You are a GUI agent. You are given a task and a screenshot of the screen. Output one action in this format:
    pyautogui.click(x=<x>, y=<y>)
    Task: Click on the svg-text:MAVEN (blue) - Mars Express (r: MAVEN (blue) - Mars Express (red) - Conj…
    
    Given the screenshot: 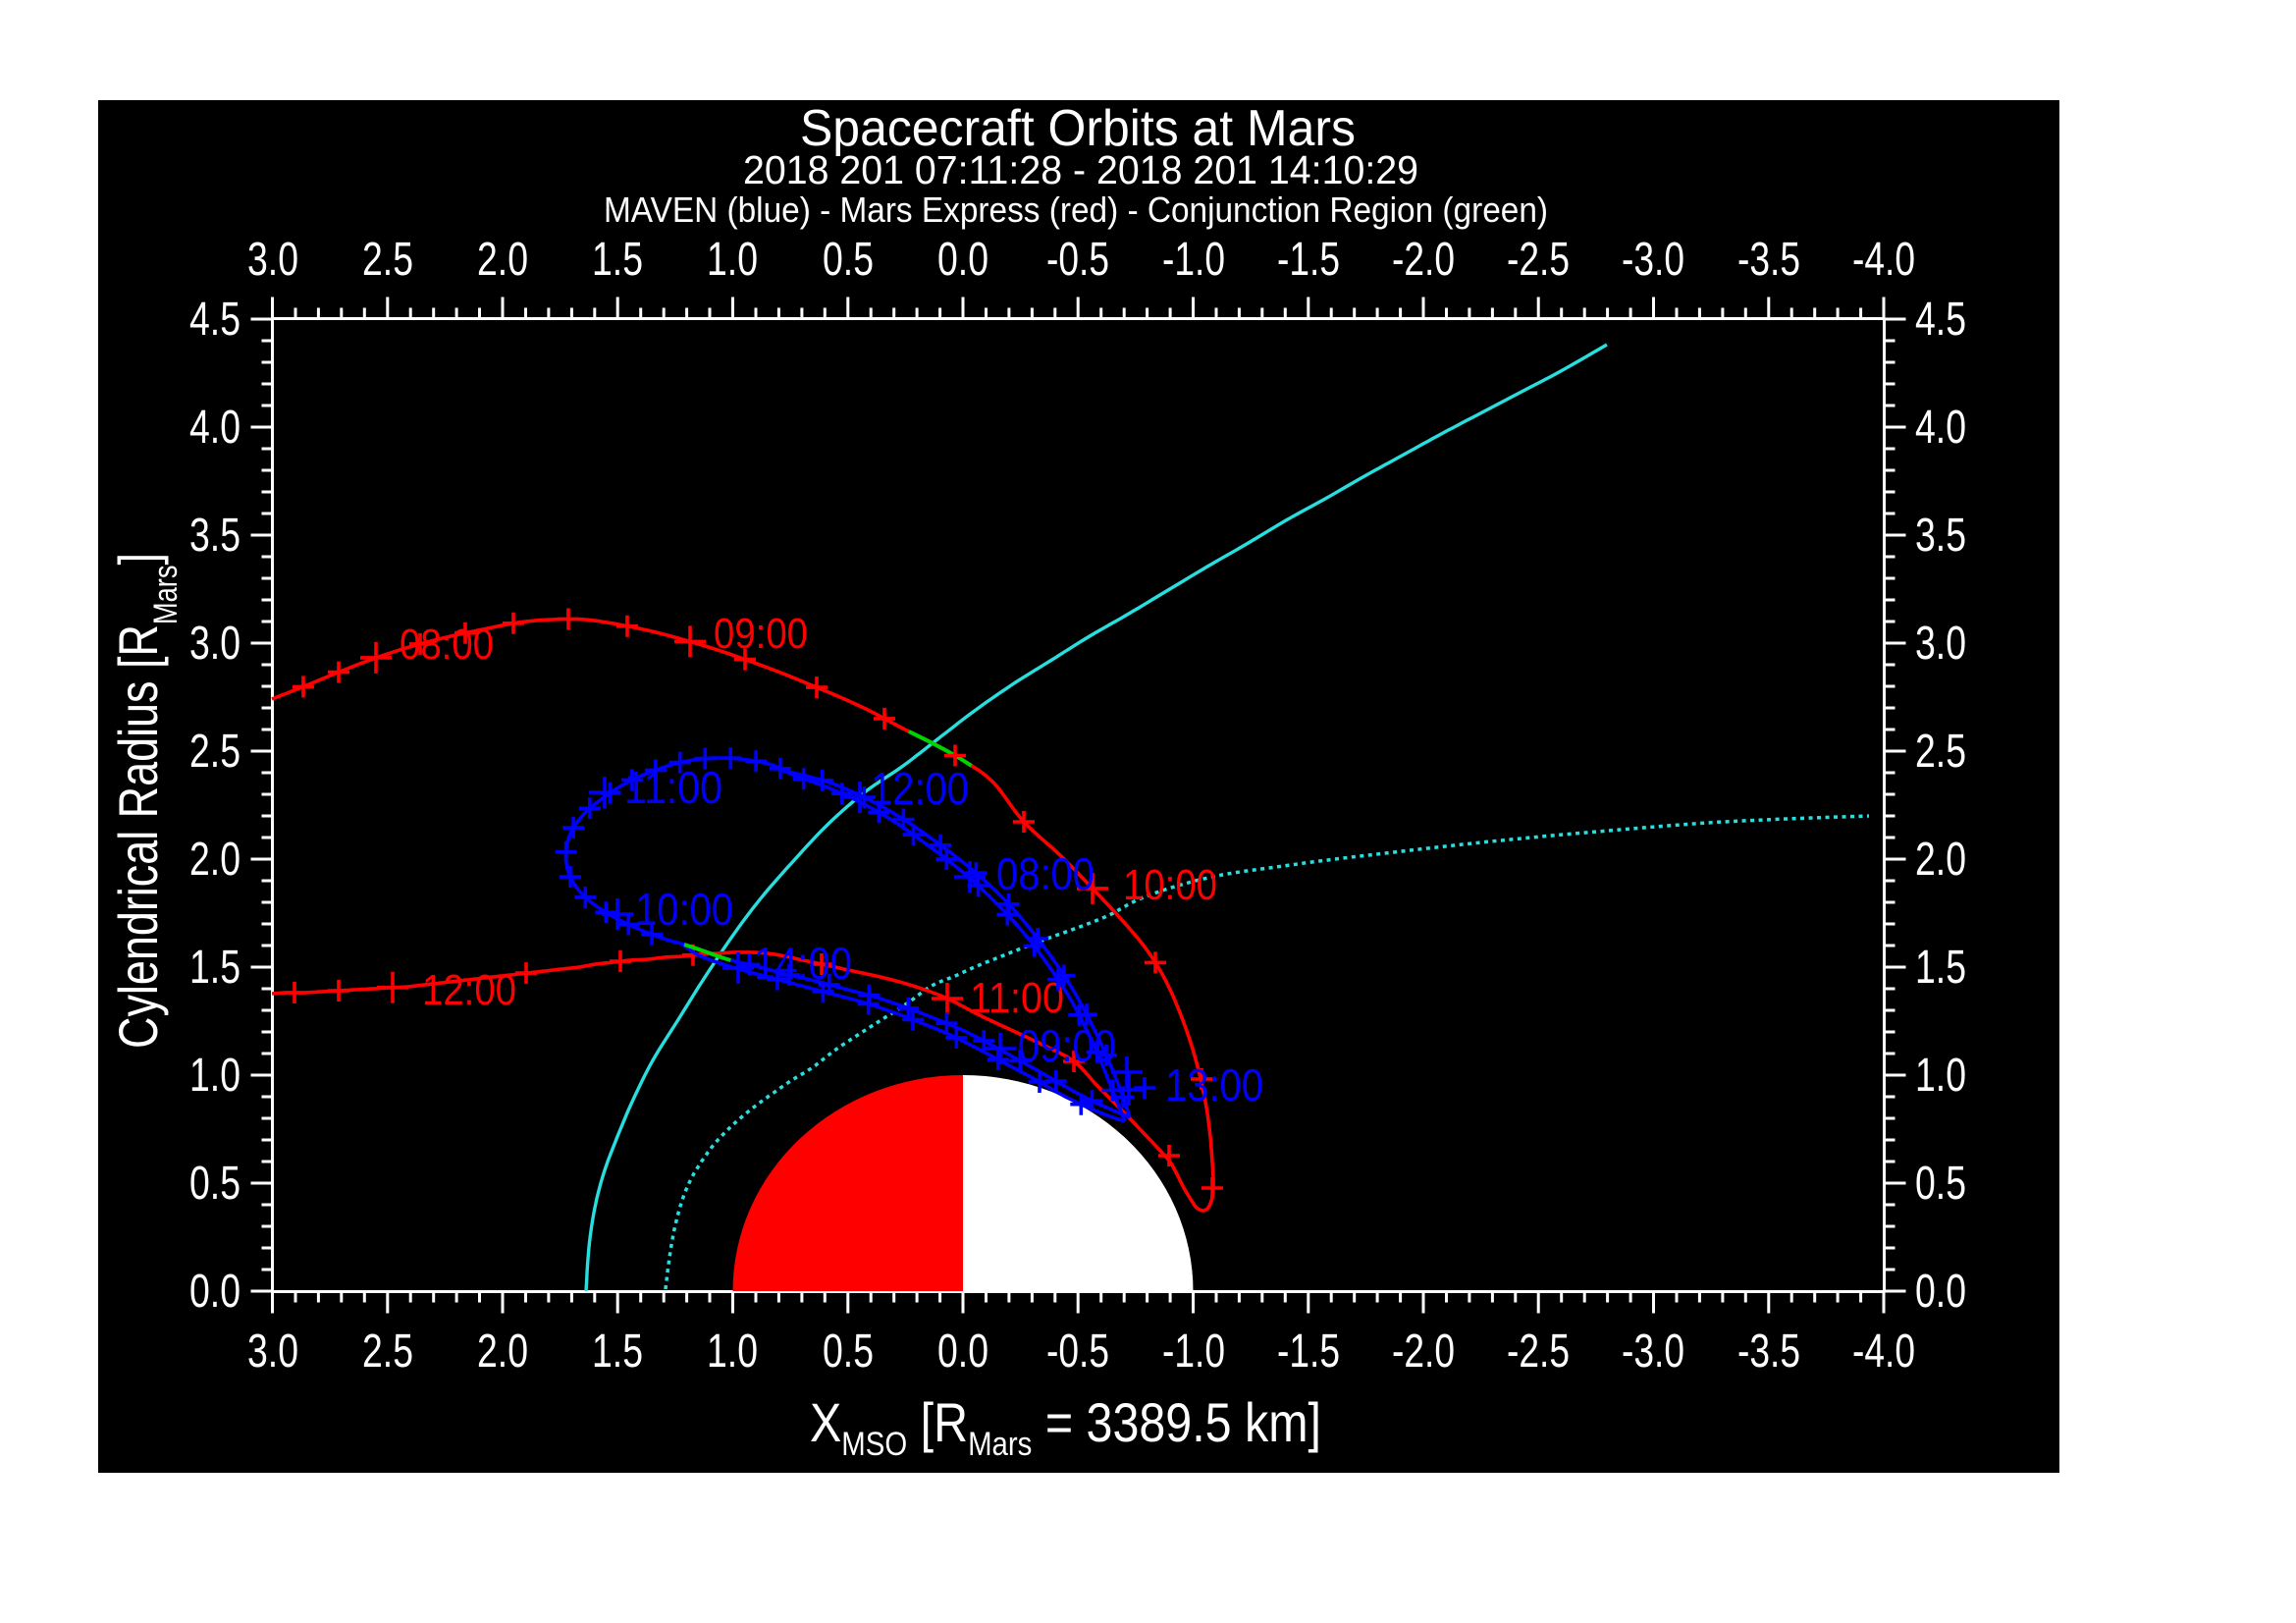 What is the action you would take?
    pyautogui.click(x=1076, y=210)
    